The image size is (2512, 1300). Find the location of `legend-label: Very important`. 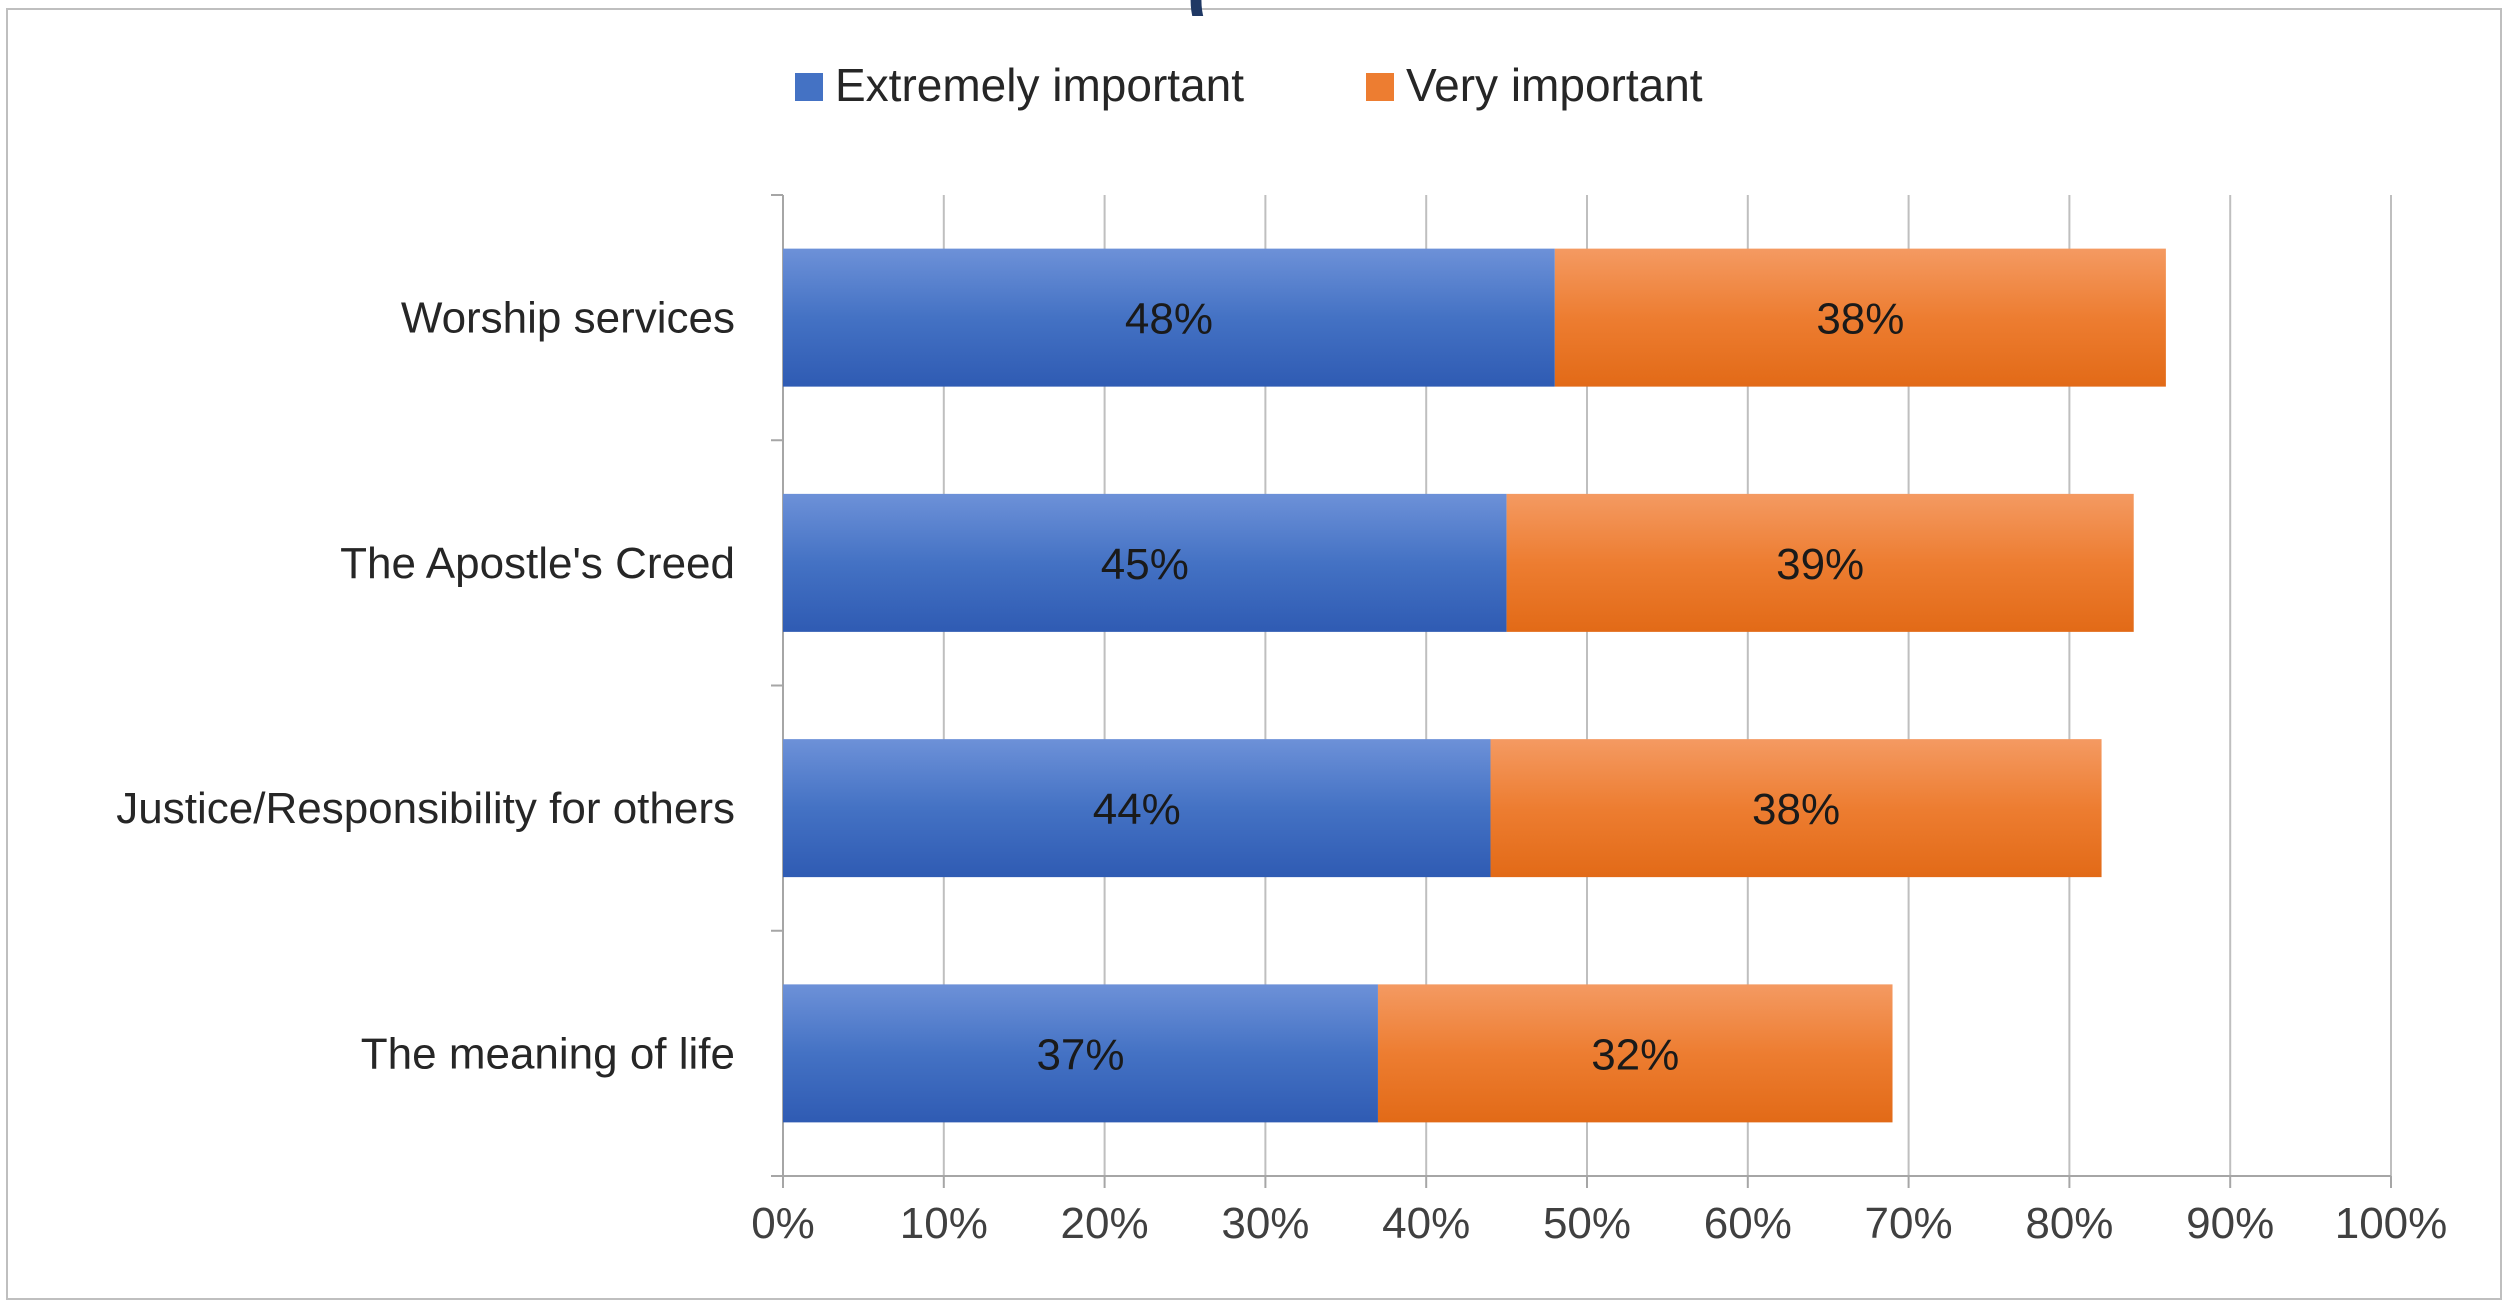

legend-label: Very important is located at coordinates (1554, 85).